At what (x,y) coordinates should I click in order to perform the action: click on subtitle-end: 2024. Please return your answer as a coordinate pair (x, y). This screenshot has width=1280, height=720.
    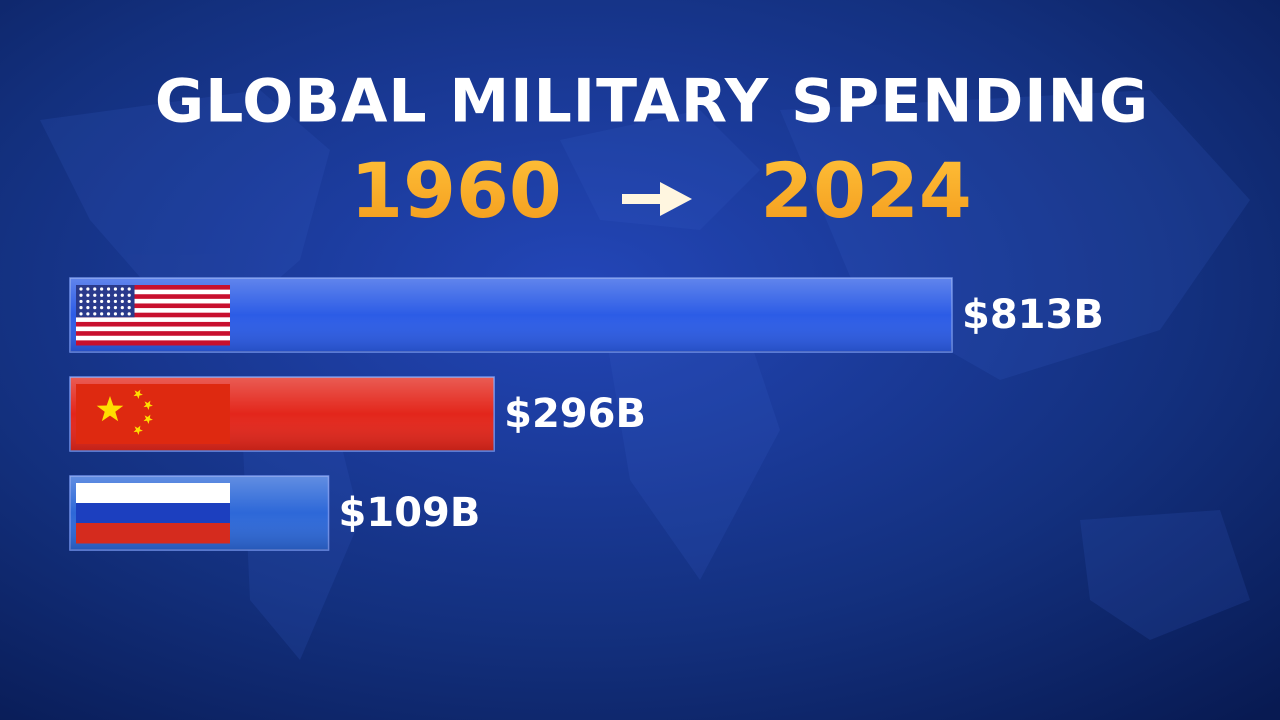
    Looking at the image, I should click on (866, 190).